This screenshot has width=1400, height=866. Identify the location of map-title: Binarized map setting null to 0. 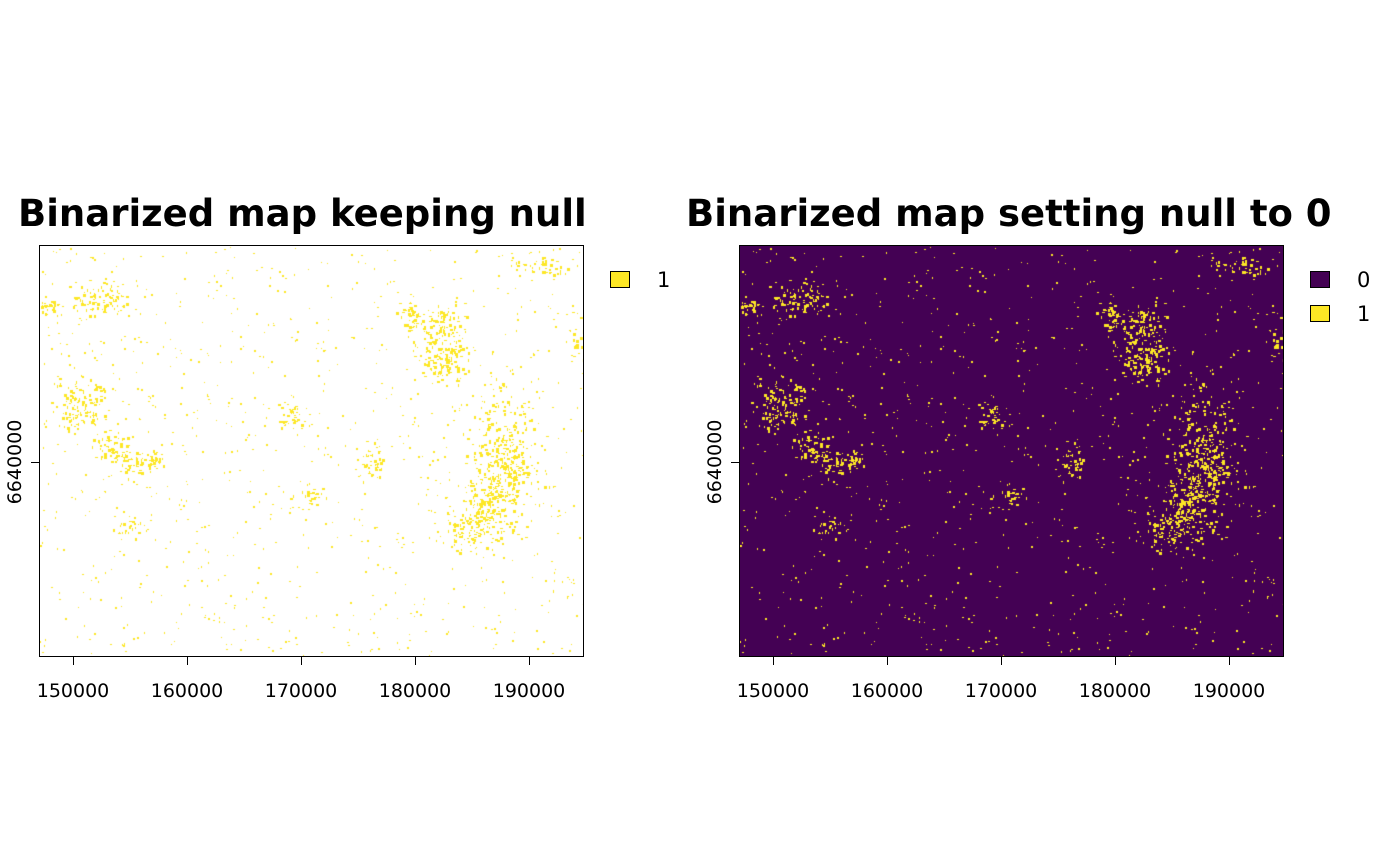
(1009, 213).